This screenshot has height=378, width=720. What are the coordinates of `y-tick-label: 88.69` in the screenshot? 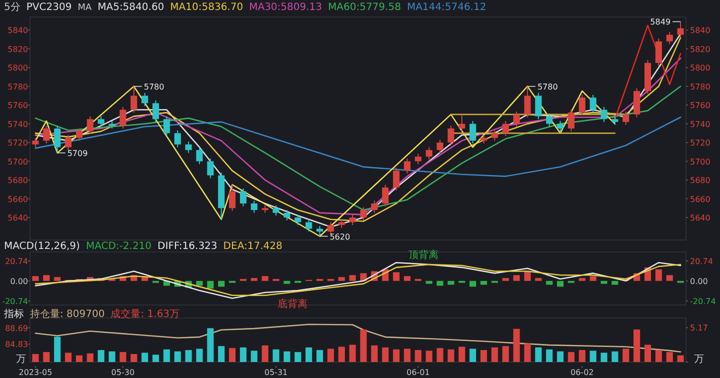 It's located at (16, 328).